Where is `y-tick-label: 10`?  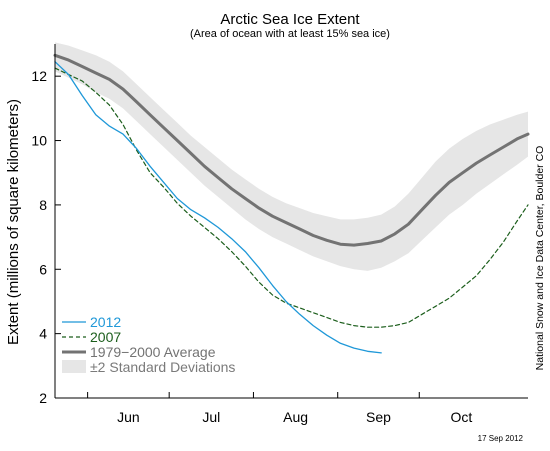
y-tick-label: 10 is located at coordinates (39, 141).